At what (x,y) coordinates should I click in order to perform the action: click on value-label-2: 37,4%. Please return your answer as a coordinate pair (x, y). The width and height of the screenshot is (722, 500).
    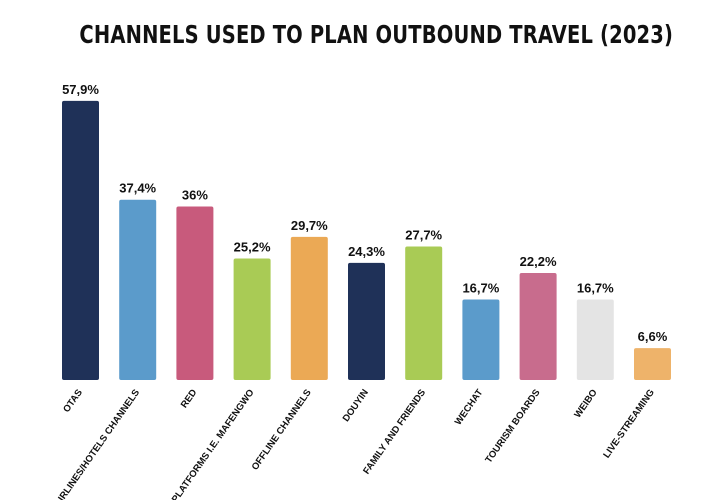
    Looking at the image, I should click on (137, 188).